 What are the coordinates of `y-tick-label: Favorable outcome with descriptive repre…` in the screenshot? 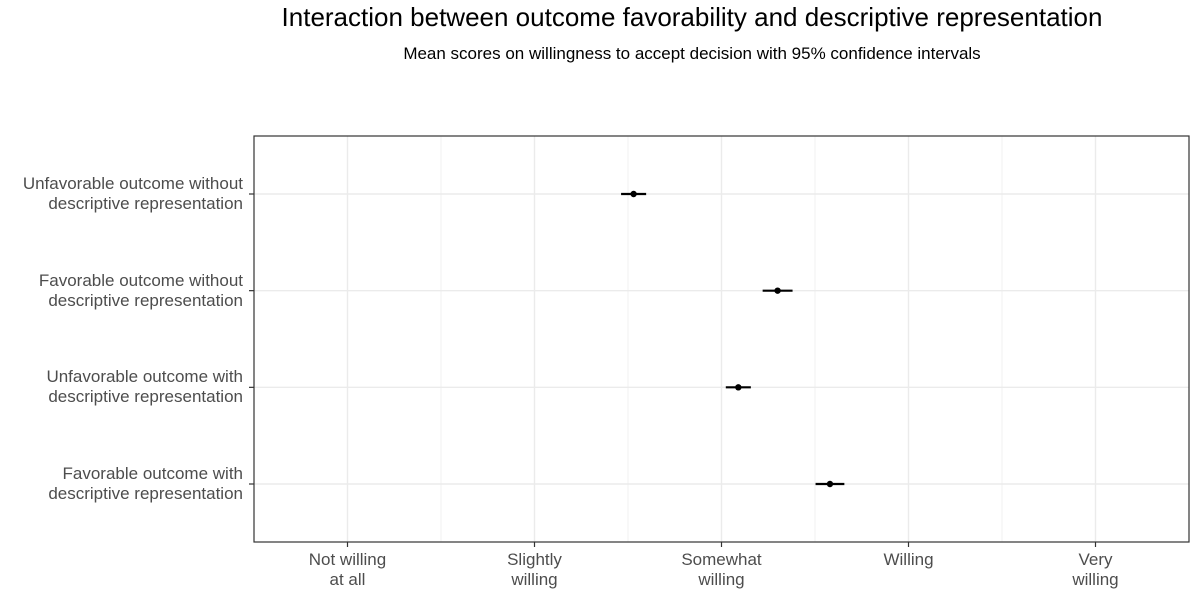 It's located at (145, 483).